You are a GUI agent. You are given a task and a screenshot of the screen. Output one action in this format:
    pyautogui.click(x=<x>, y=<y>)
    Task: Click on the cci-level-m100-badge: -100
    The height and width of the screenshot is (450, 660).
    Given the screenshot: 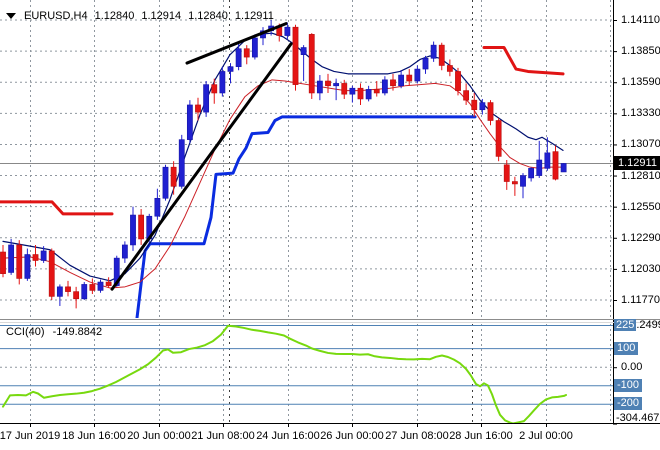 What is the action you would take?
    pyautogui.click(x=628, y=385)
    